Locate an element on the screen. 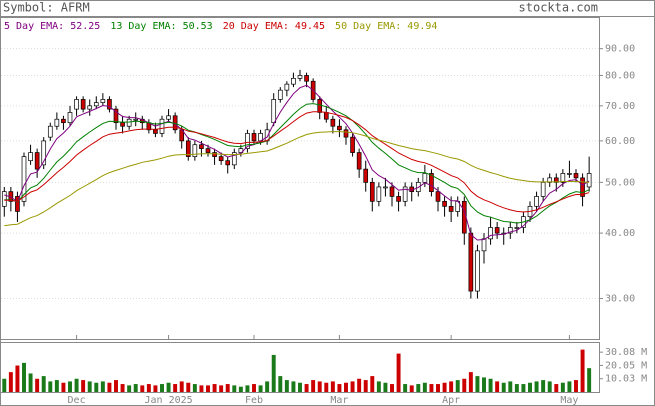 This screenshot has width=655, height=406. volume-panel is located at coordinates (300, 367).